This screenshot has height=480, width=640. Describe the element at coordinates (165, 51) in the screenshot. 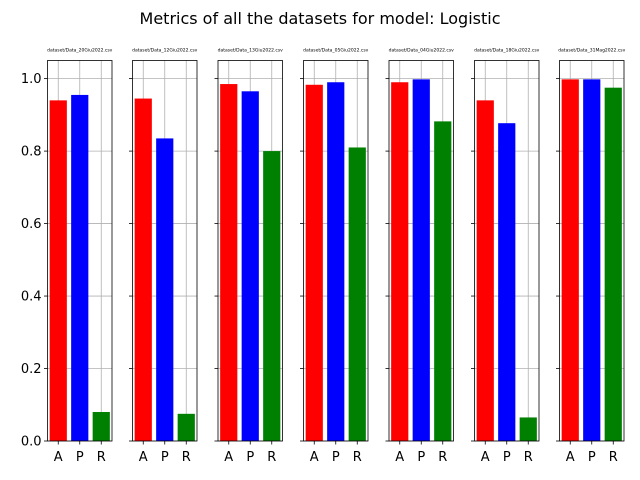

I see `subplot-title: dataset/Data_12Giu2022.csv` at that location.